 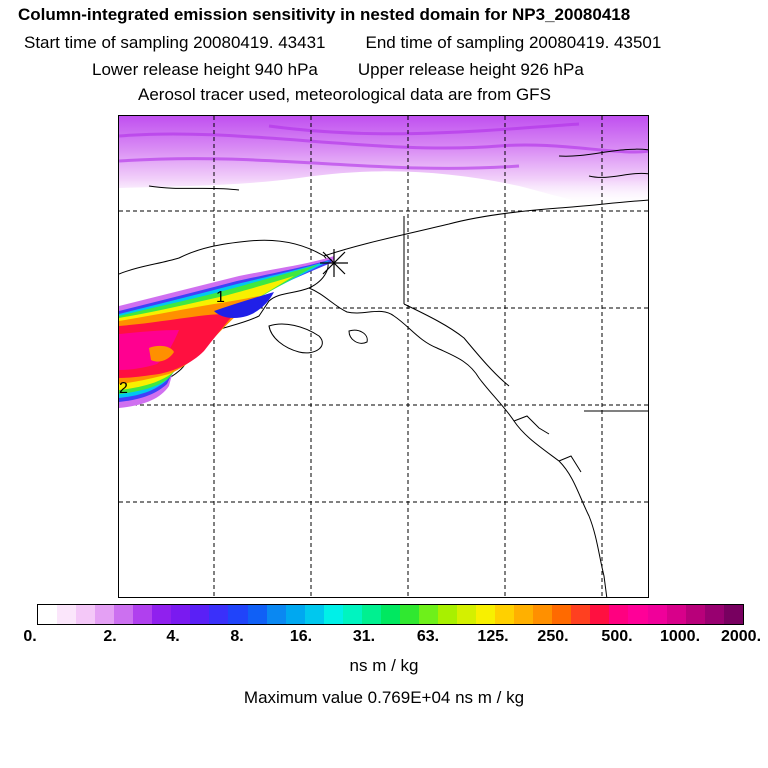 What do you see at coordinates (470, 69) in the screenshot?
I see `upper-release-height: Upper release height 926 hPa` at bounding box center [470, 69].